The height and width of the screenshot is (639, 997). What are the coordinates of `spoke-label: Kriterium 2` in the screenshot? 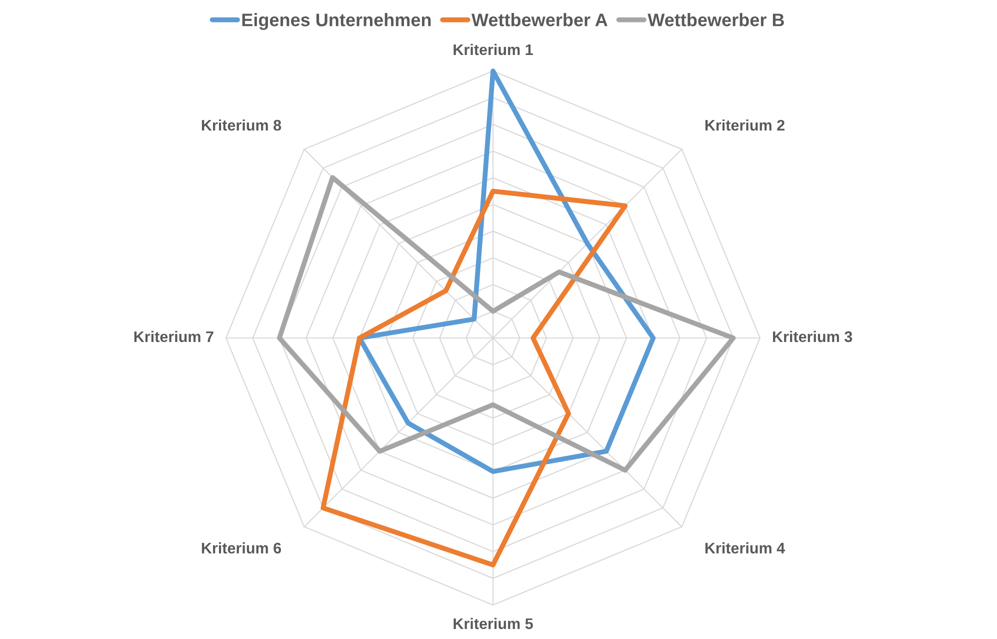 It's located at (744, 125).